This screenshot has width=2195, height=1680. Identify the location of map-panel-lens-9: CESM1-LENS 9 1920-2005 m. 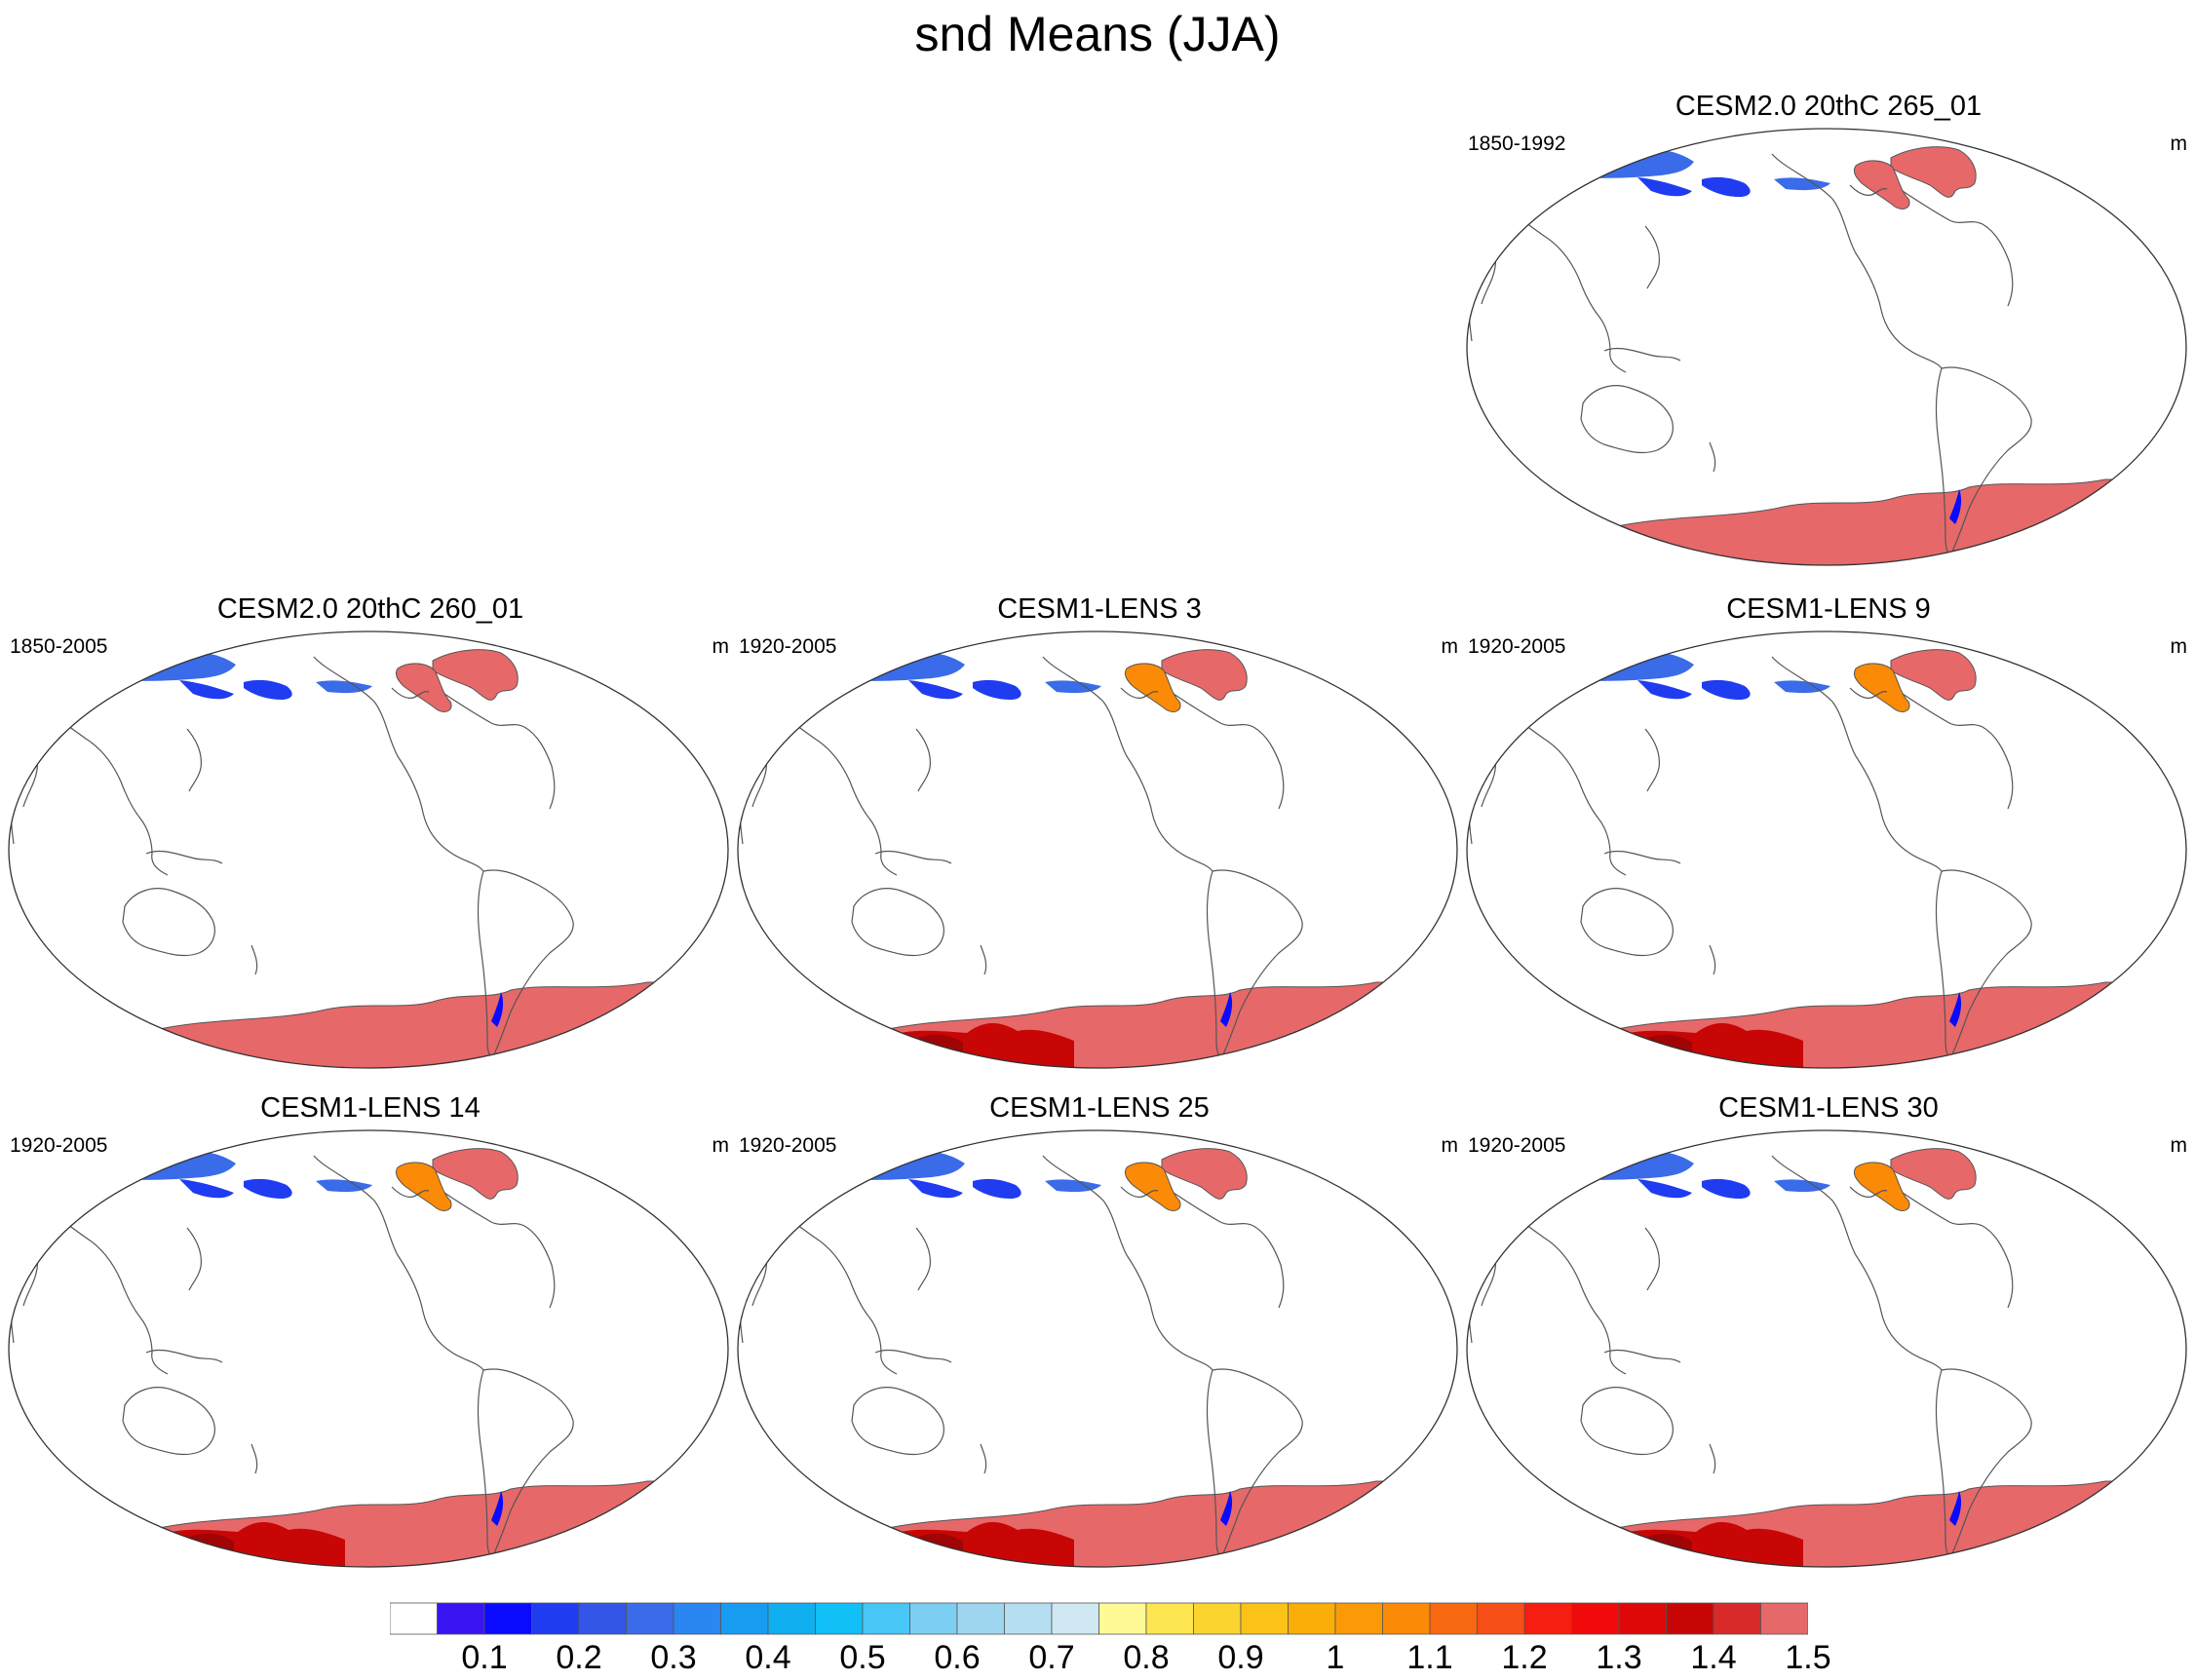
(1828, 831).